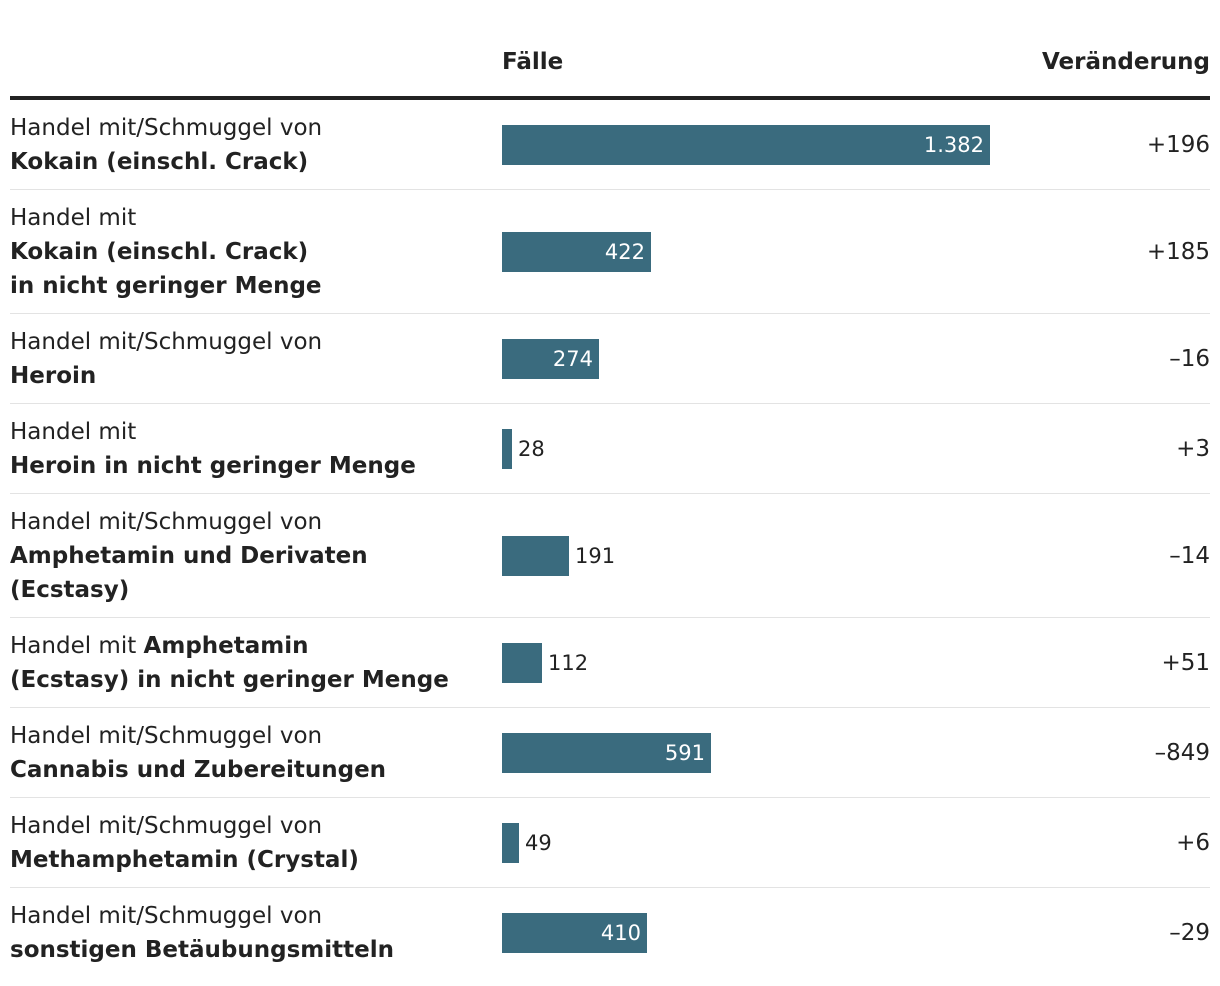  What do you see at coordinates (620, 933) in the screenshot?
I see `bar-value-label: 410` at bounding box center [620, 933].